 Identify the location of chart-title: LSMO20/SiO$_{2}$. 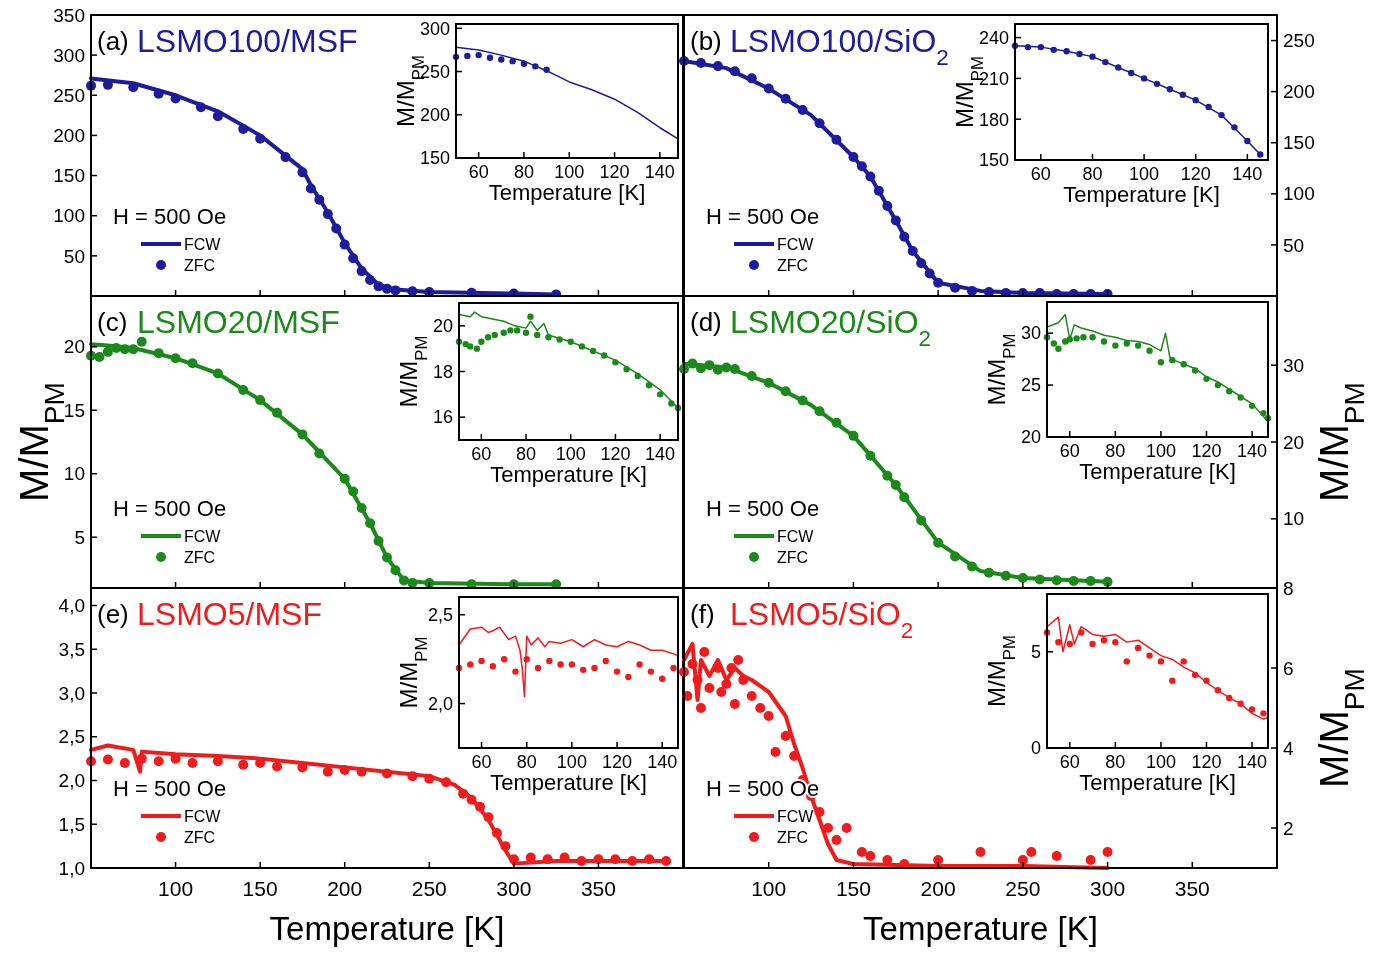
(830, 327).